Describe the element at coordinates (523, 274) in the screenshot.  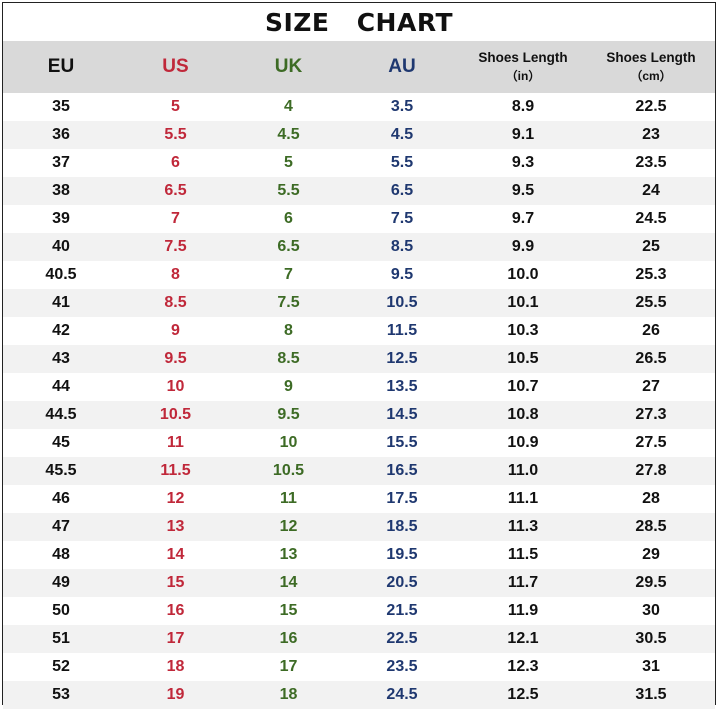
I see `cell-length-in: 10.0` at that location.